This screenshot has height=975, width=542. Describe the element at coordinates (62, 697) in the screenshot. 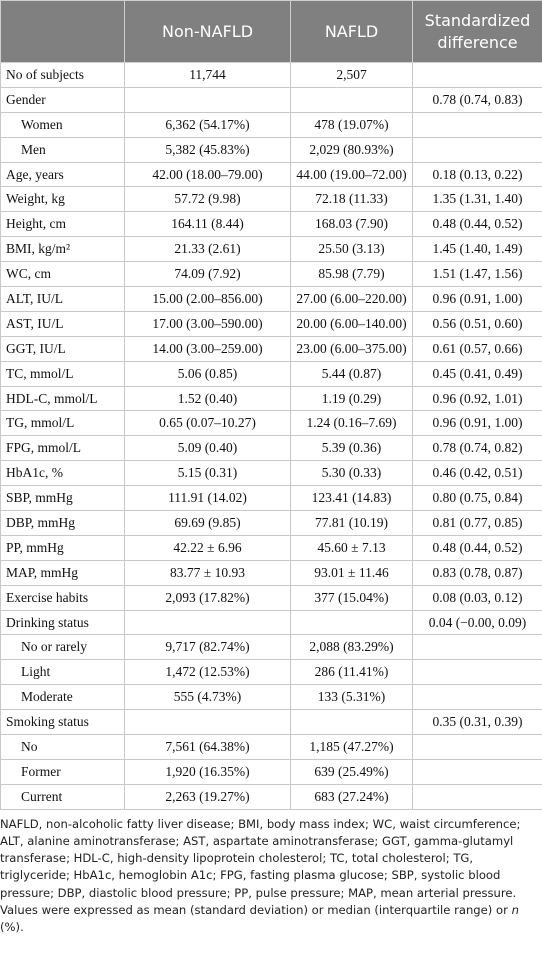

I see `row-label: Moderate` at that location.